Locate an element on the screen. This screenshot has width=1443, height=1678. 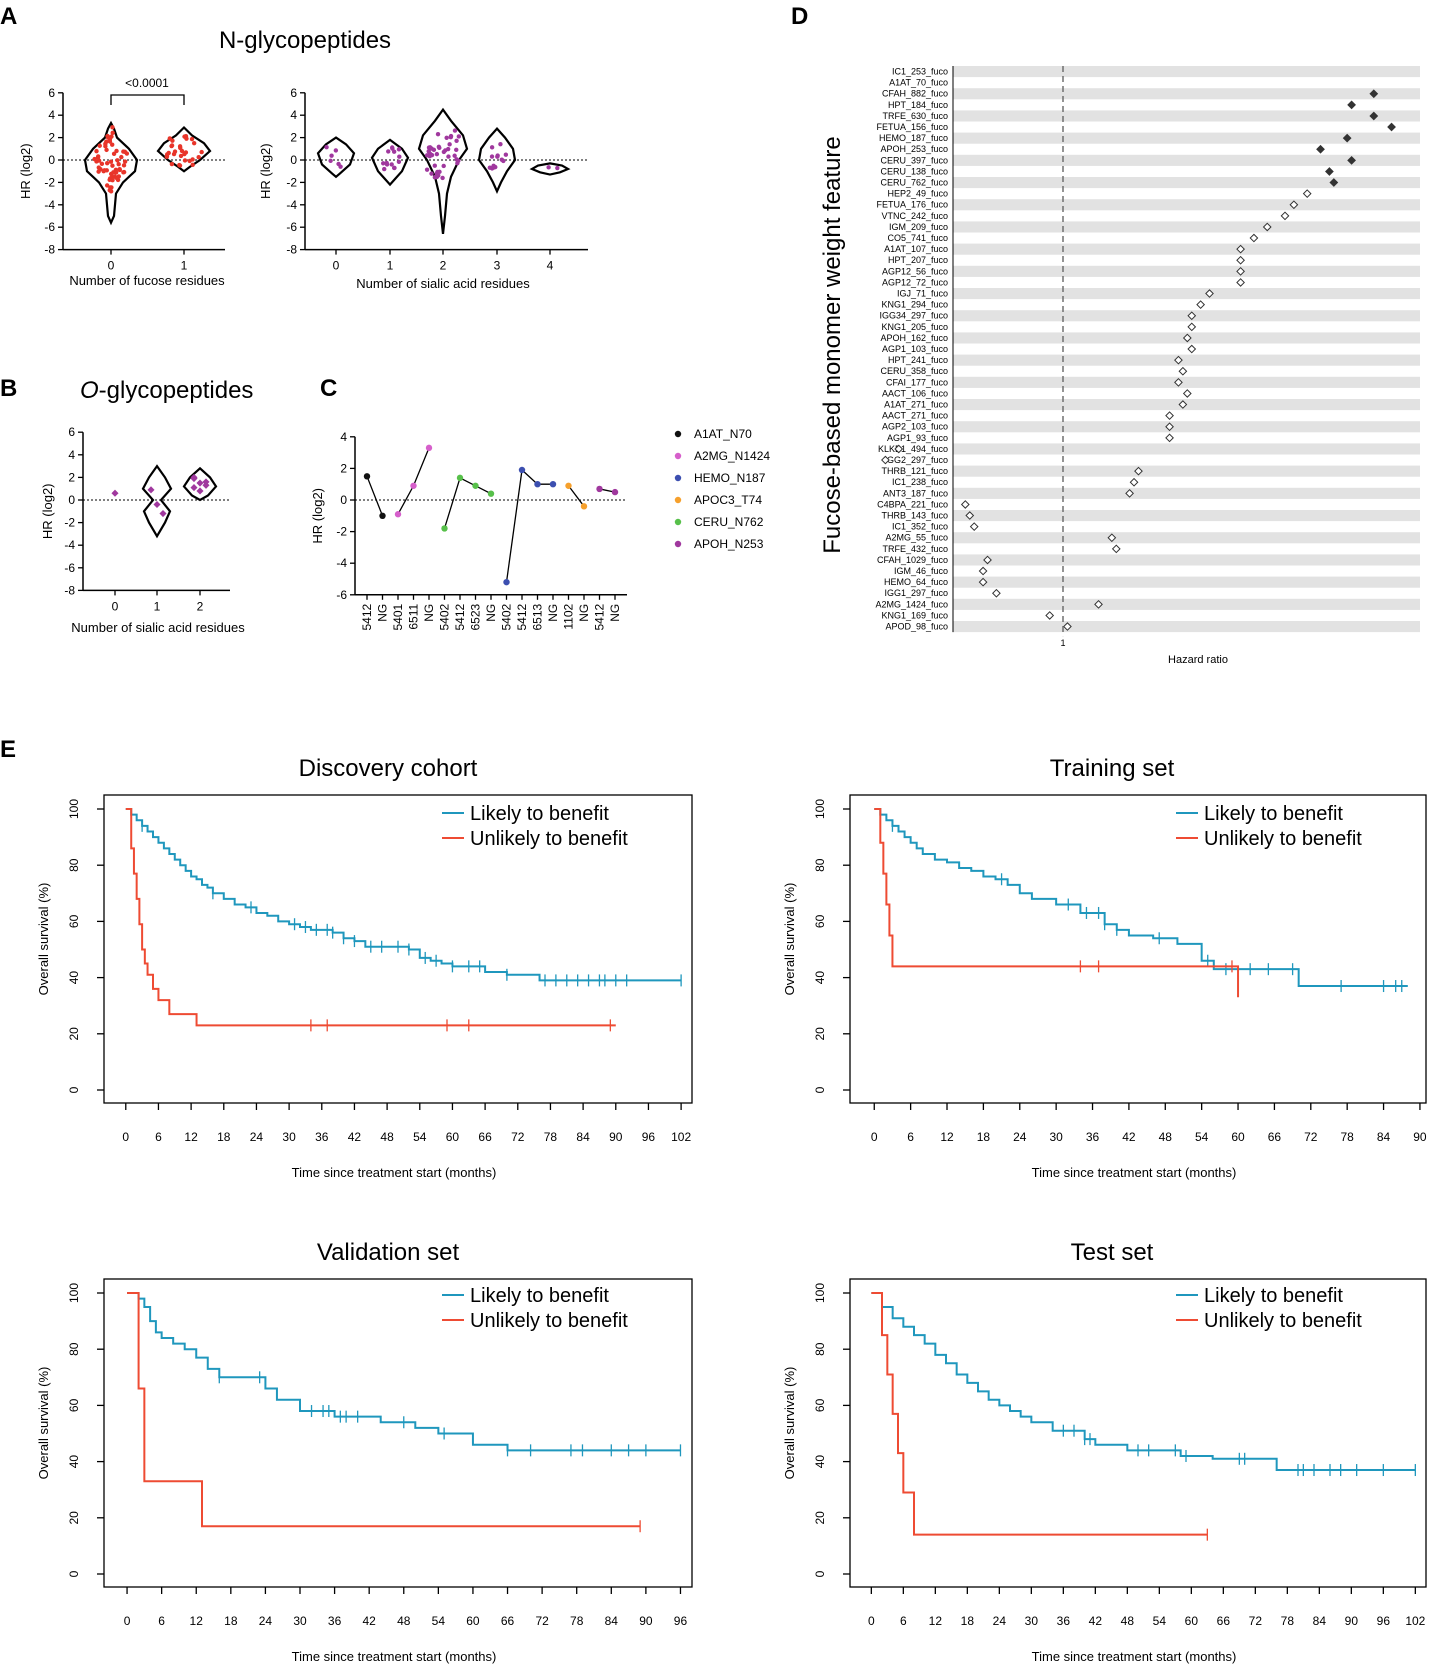
panel-d-feature-label: IGM_209_fuco is located at coordinates (918, 227).